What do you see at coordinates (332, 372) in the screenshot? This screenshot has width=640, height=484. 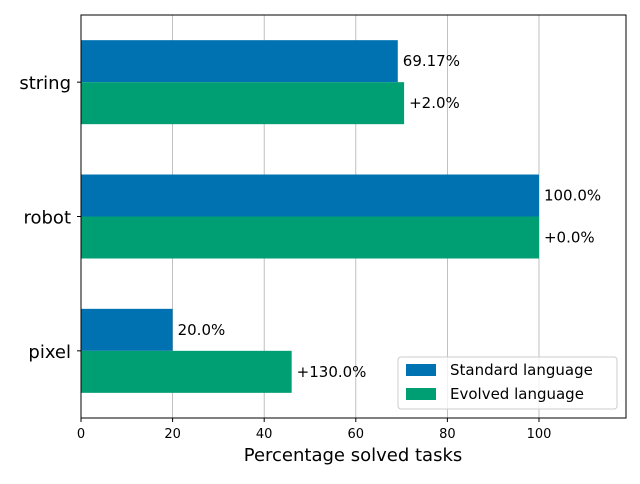 I see `data-label: +130.0%` at bounding box center [332, 372].